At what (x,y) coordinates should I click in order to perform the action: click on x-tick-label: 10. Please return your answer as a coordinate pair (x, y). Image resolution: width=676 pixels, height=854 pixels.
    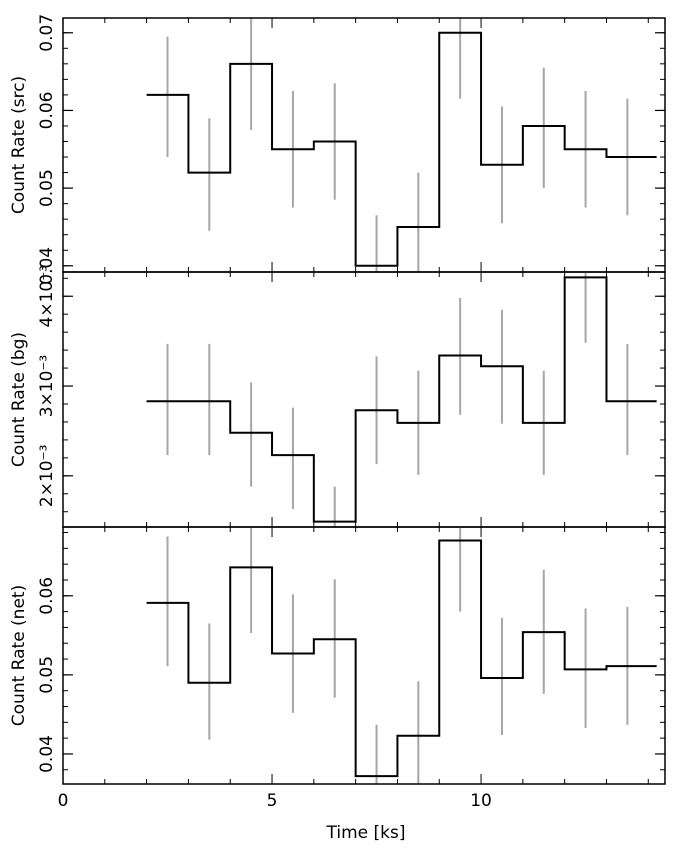
    Looking at the image, I should click on (481, 801).